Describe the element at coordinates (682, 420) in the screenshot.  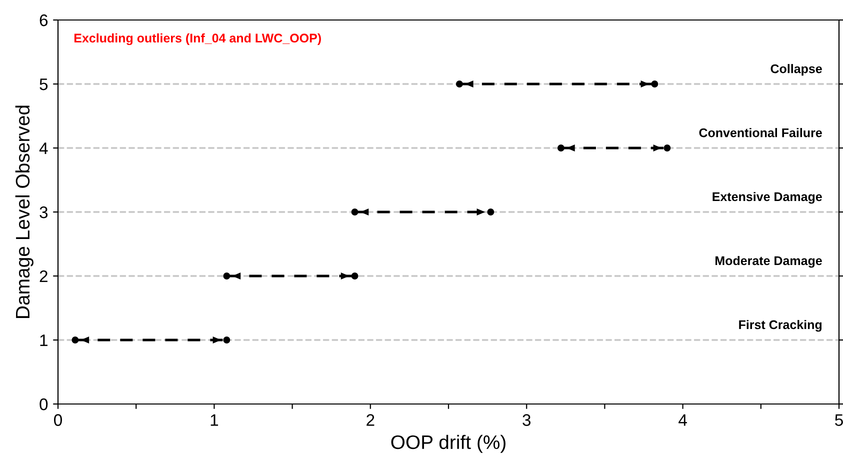
I see `x-tick-label: 4` at that location.